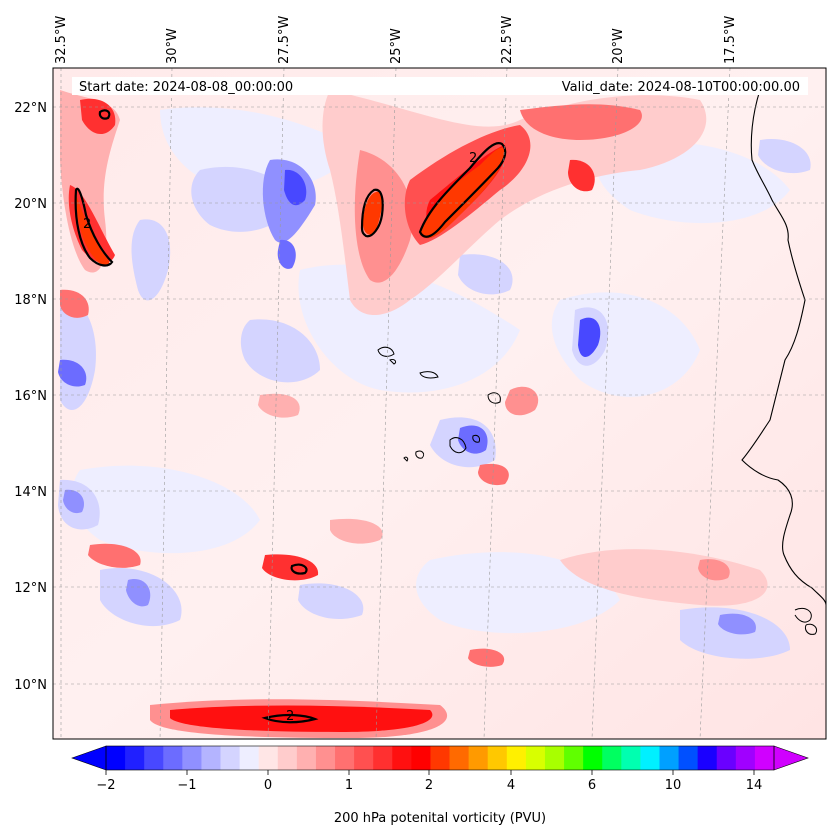 The image size is (837, 836). What do you see at coordinates (429, 785) in the screenshot?
I see `colorbar-tick-label: 2` at bounding box center [429, 785].